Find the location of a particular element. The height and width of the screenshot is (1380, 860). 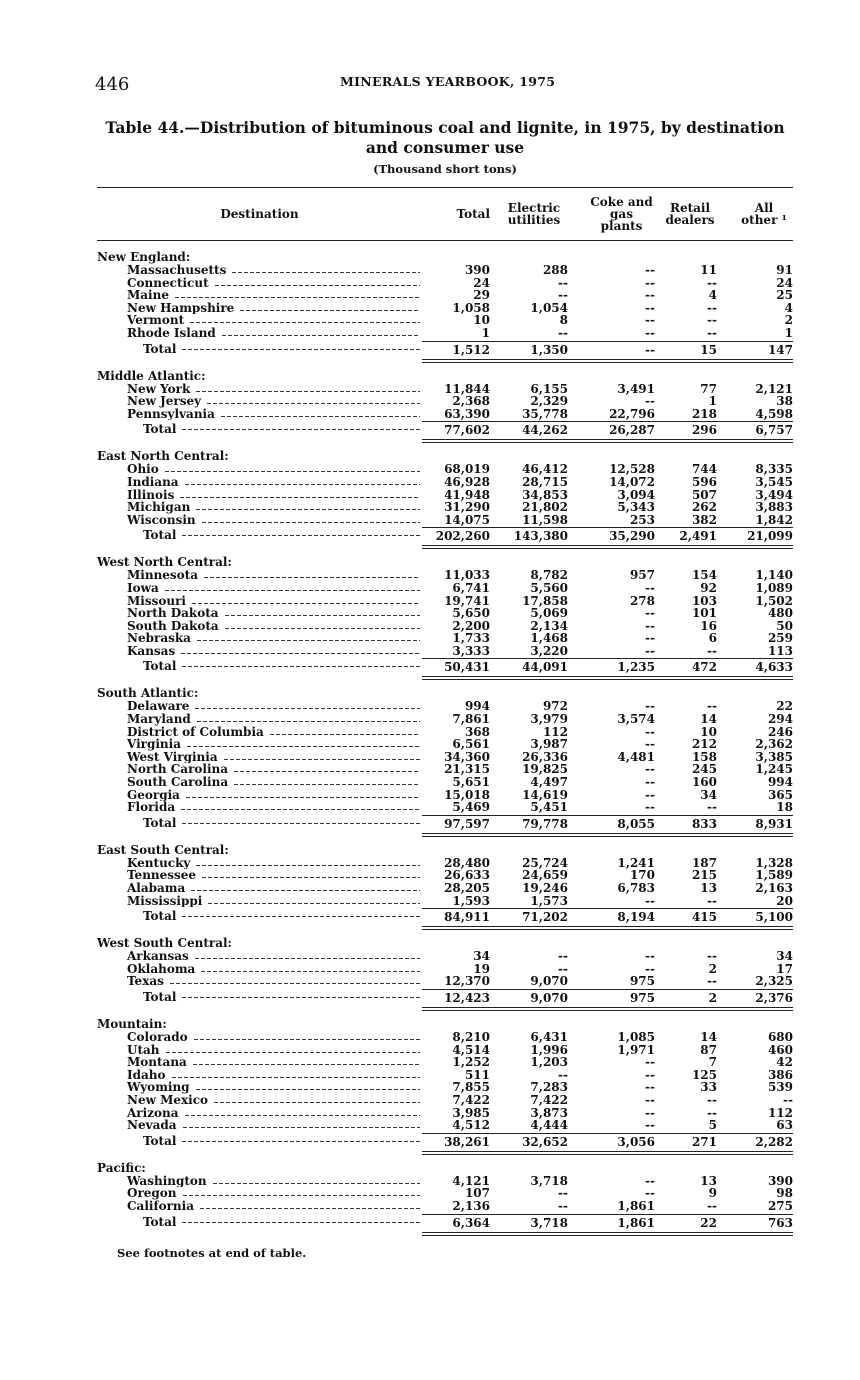

retail-dealers-cell: 296 is located at coordinates (686, 429).